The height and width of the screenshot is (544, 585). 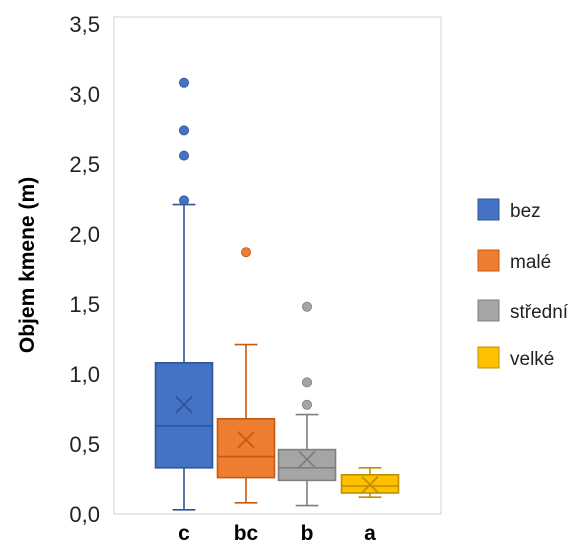 I want to click on legend-item: malé, so click(x=514, y=261).